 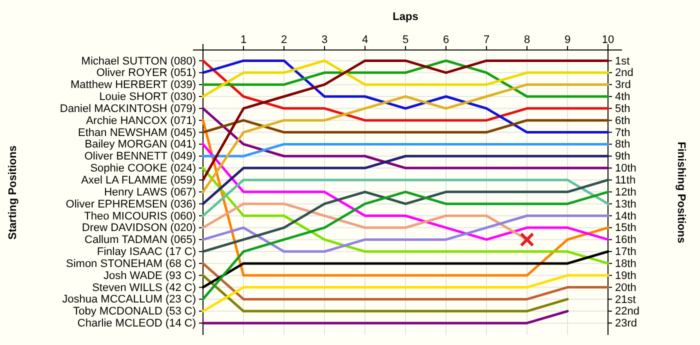 I want to click on x-tick-label: 3, so click(x=324, y=40).